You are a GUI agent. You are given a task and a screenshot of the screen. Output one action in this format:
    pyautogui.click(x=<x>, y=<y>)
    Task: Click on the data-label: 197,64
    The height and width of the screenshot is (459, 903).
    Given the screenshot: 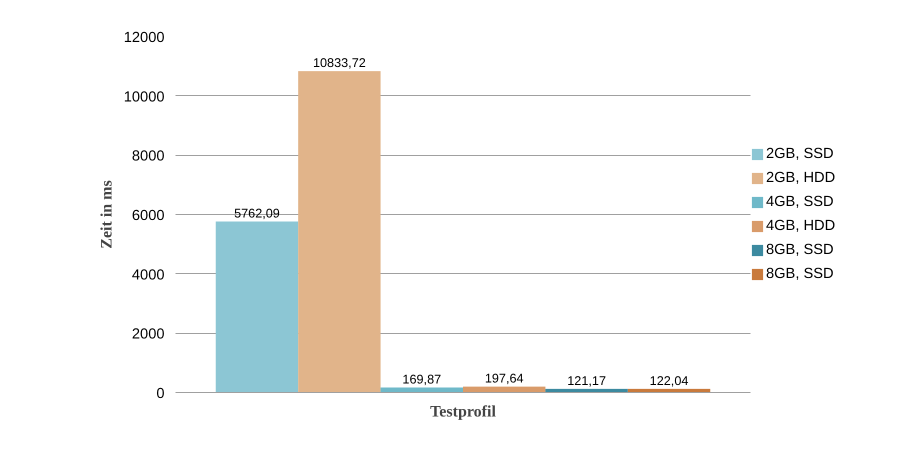 What is the action you would take?
    pyautogui.click(x=504, y=379)
    